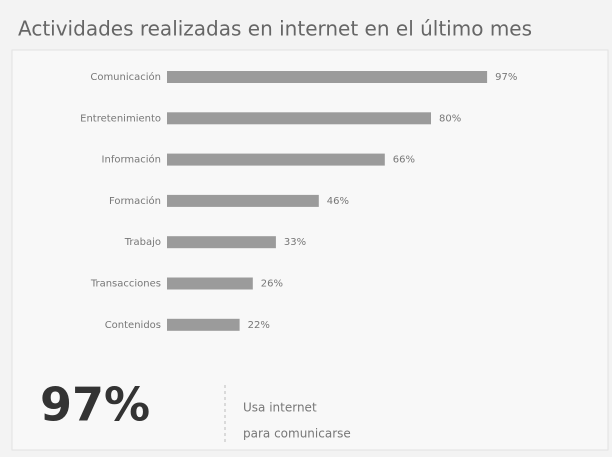  I want to click on category-label: Entretenimiento, so click(120, 118).